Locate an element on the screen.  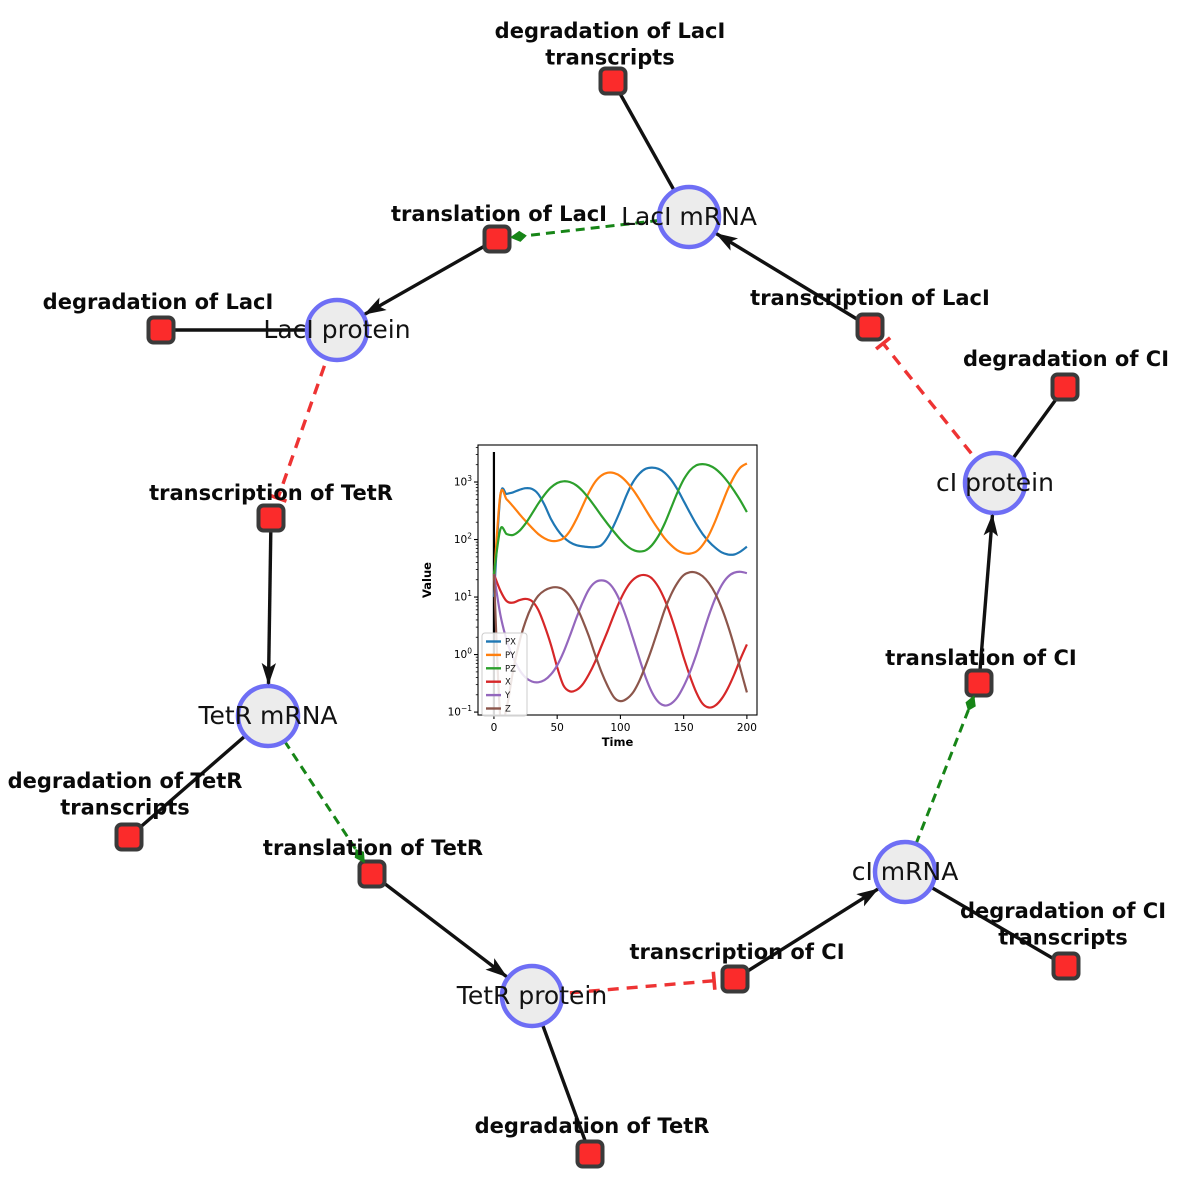
reaction-label-degradation_ci_transcripts-line1: degradation of CI is located at coordinates (1063, 911).